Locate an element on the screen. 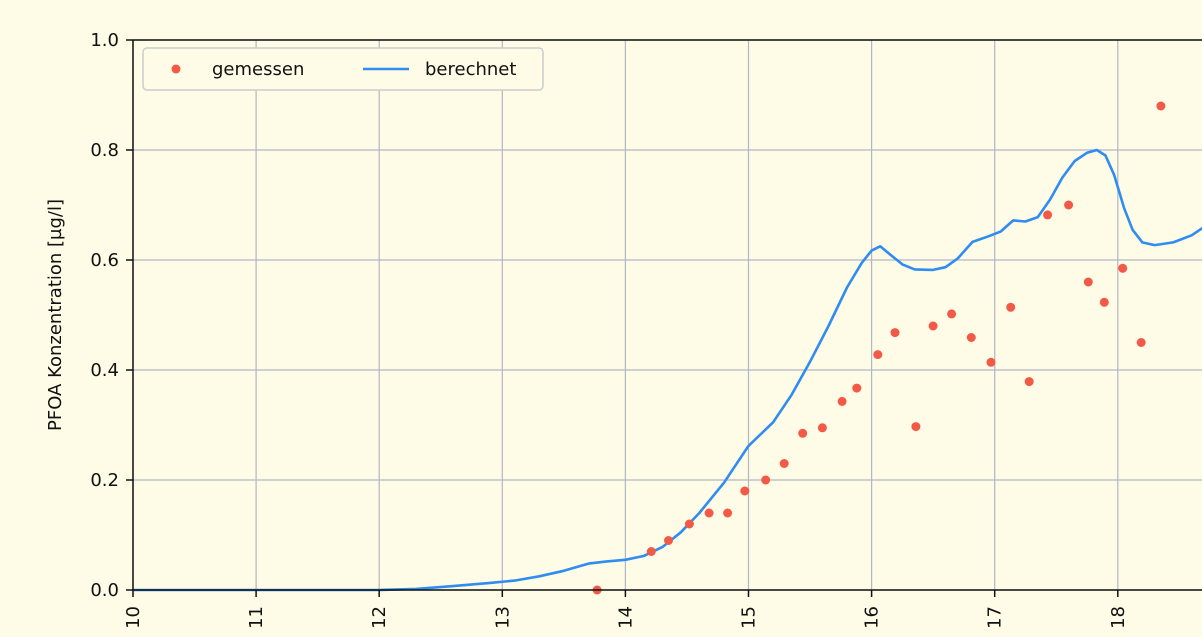 The image size is (1202, 637). legend: gemessen berechnet is located at coordinates (343, 69).